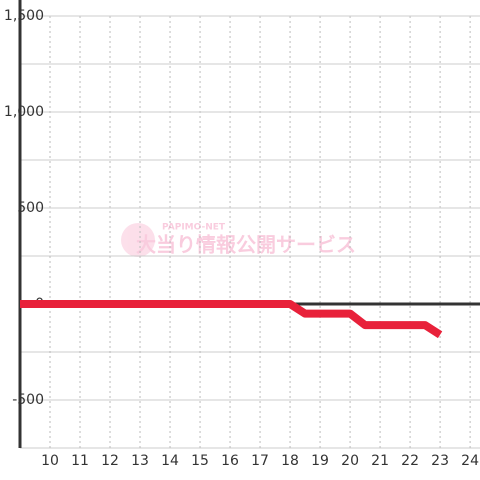  I want to click on x-tick-label: 13, so click(140, 461).